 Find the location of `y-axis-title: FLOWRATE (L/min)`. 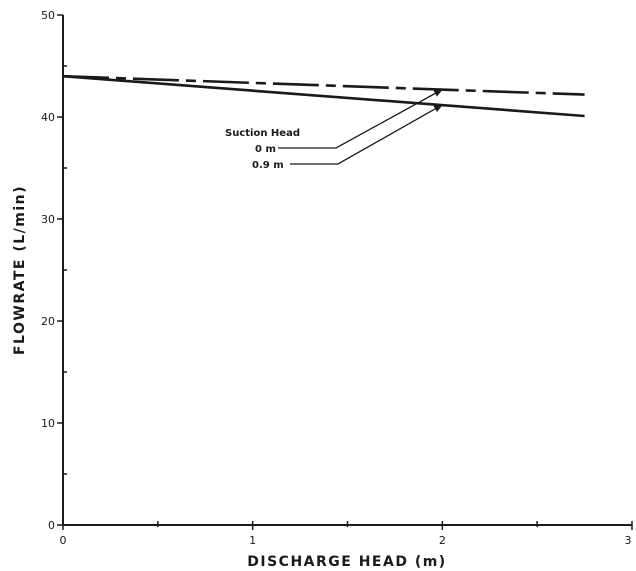

y-axis-title: FLOWRATE (L/min) is located at coordinates (20, 270).